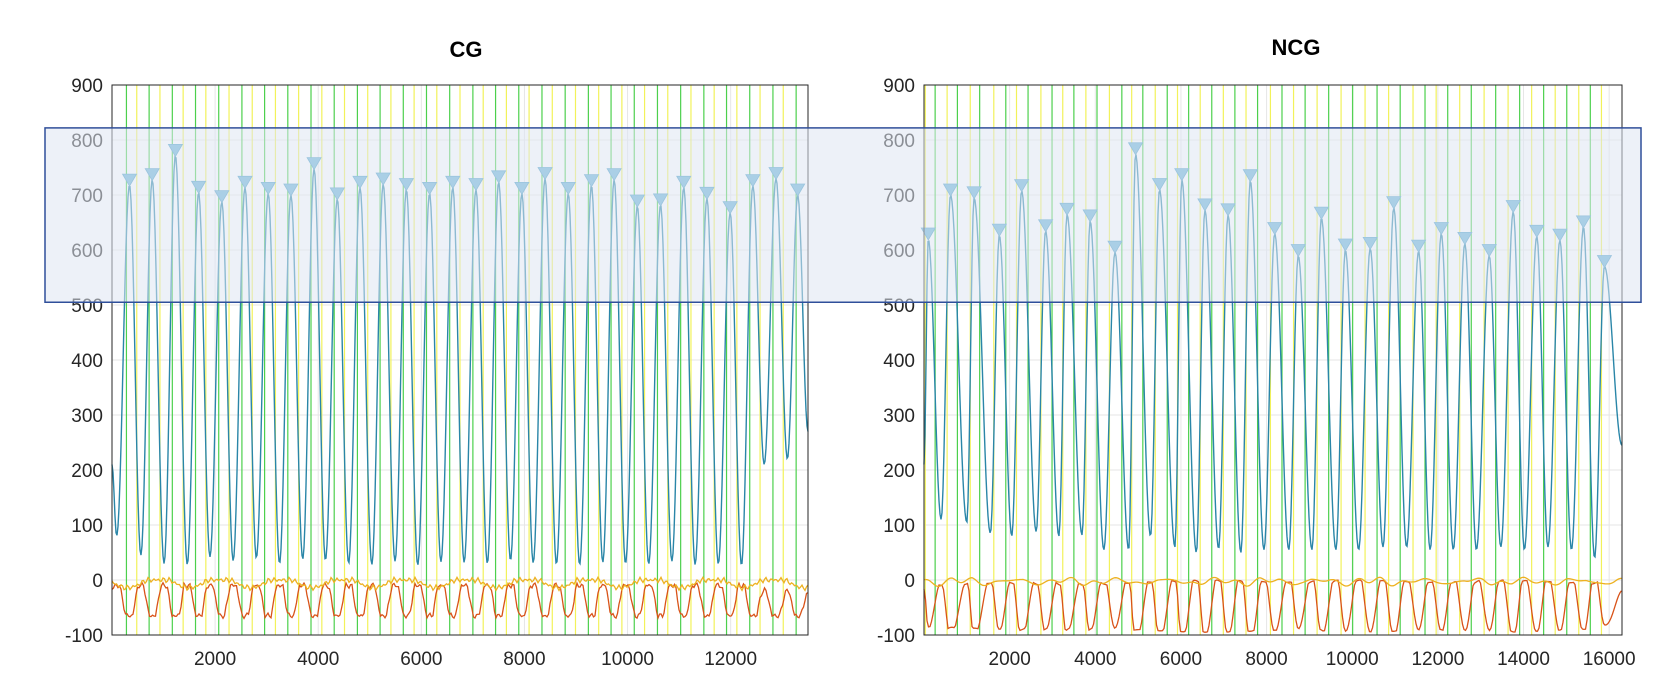 The width and height of the screenshot is (1673, 696). Describe the element at coordinates (1296, 47) in the screenshot. I see `chart-title-ncg: NCG` at that location.